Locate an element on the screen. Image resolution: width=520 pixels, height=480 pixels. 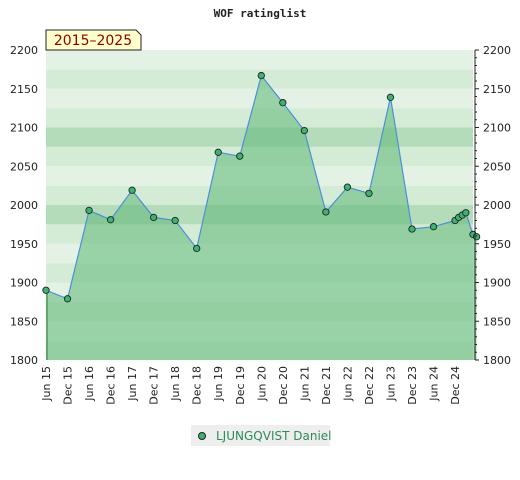
chart-title: WOF ratinglist is located at coordinates (260, 13).